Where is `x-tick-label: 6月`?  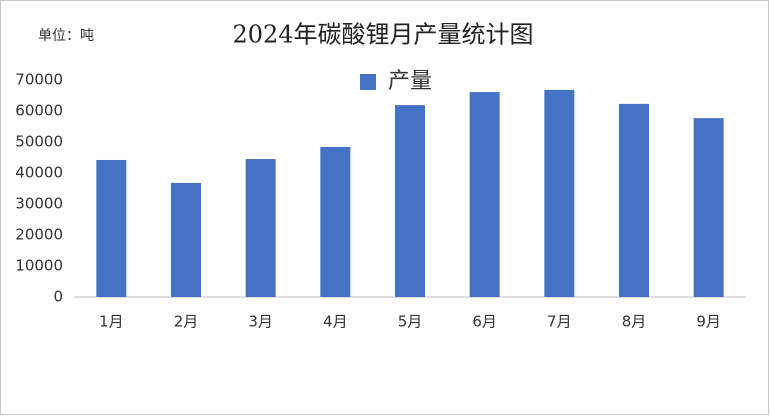
x-tick-label: 6月 is located at coordinates (484, 322).